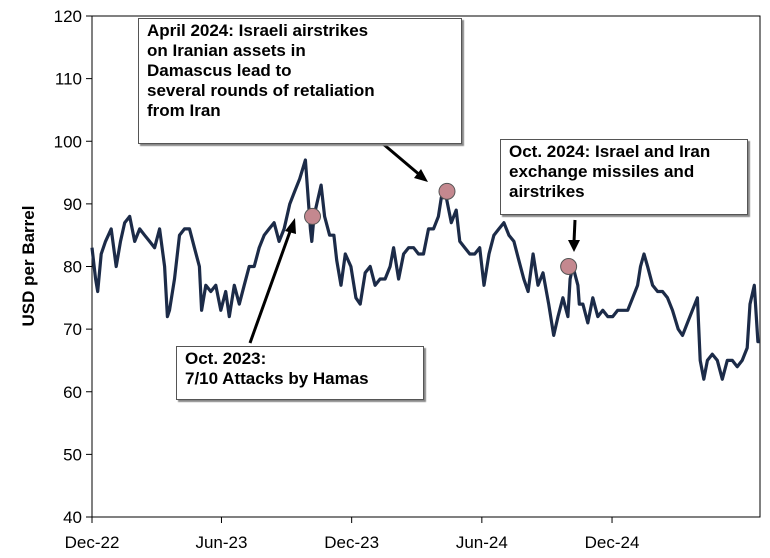 This screenshot has height=558, width=770. I want to click on y-axis-ticks: 40 50 60 70 80 90 100 110 120, so click(73, 267).